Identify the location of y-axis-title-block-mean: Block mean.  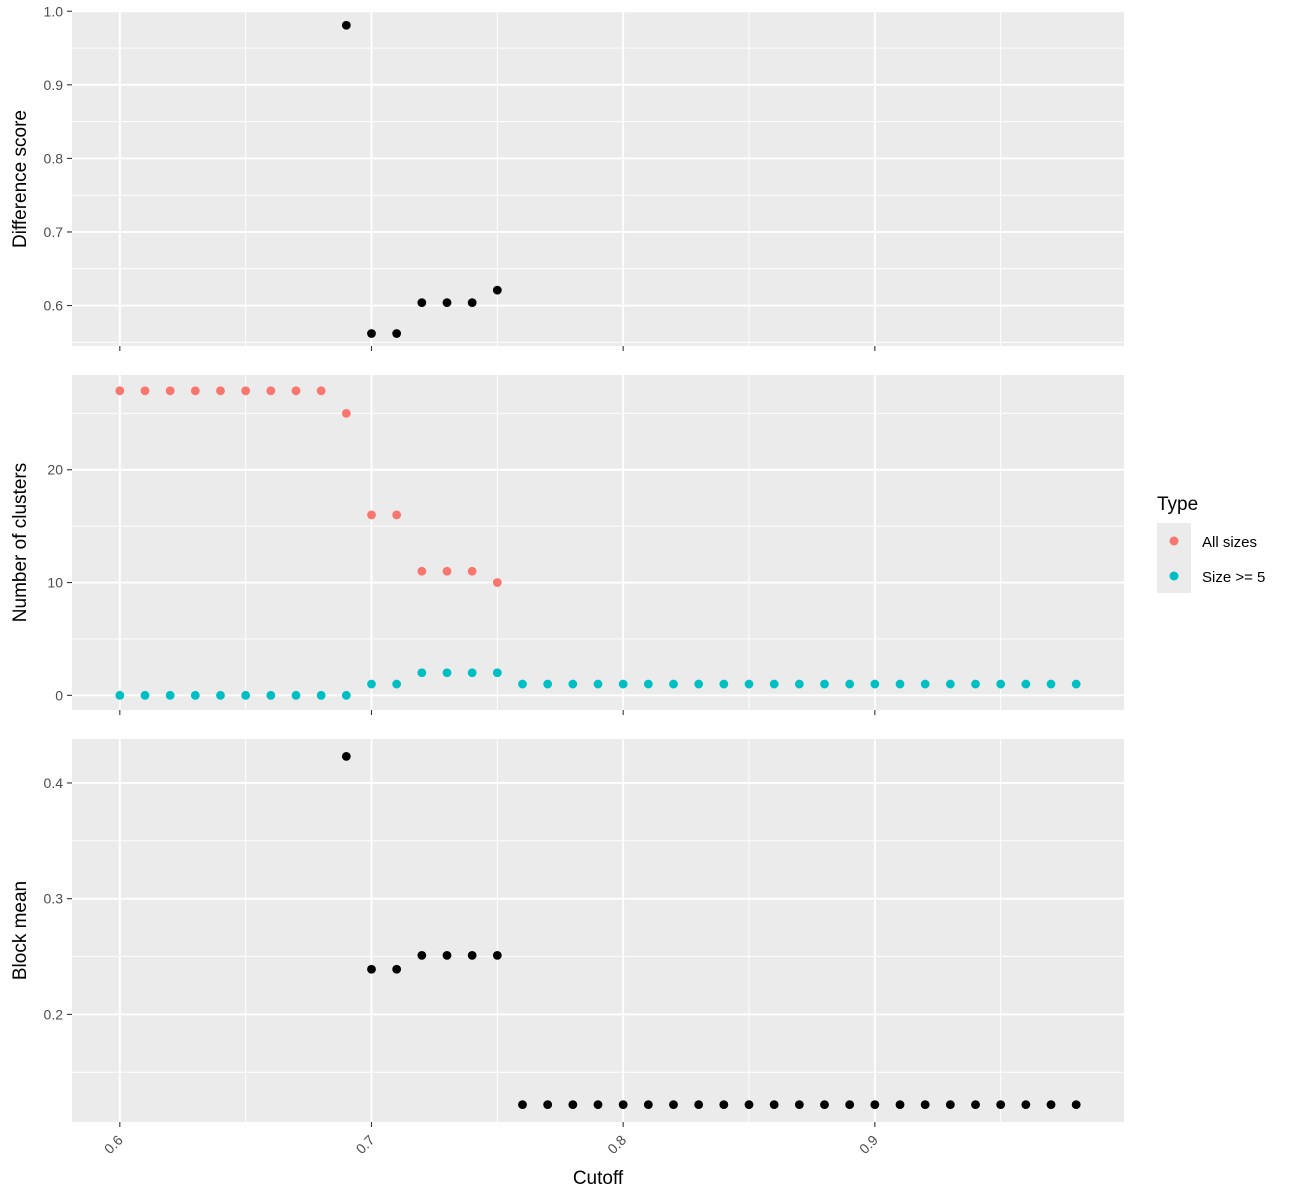
(20, 930).